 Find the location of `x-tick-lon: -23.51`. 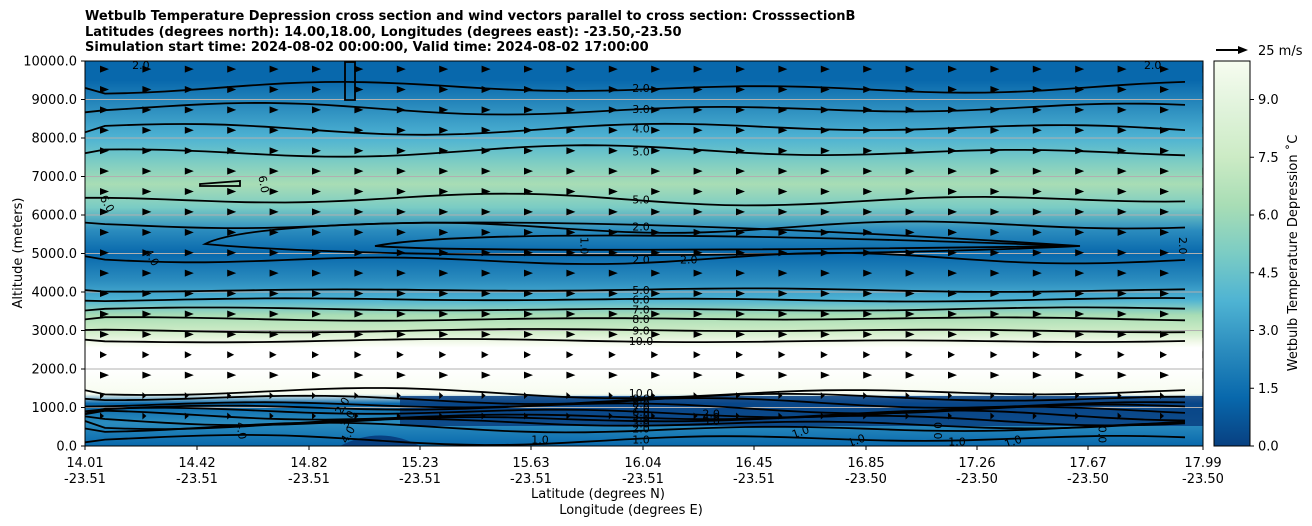

x-tick-lon: -23.51 is located at coordinates (197, 479).